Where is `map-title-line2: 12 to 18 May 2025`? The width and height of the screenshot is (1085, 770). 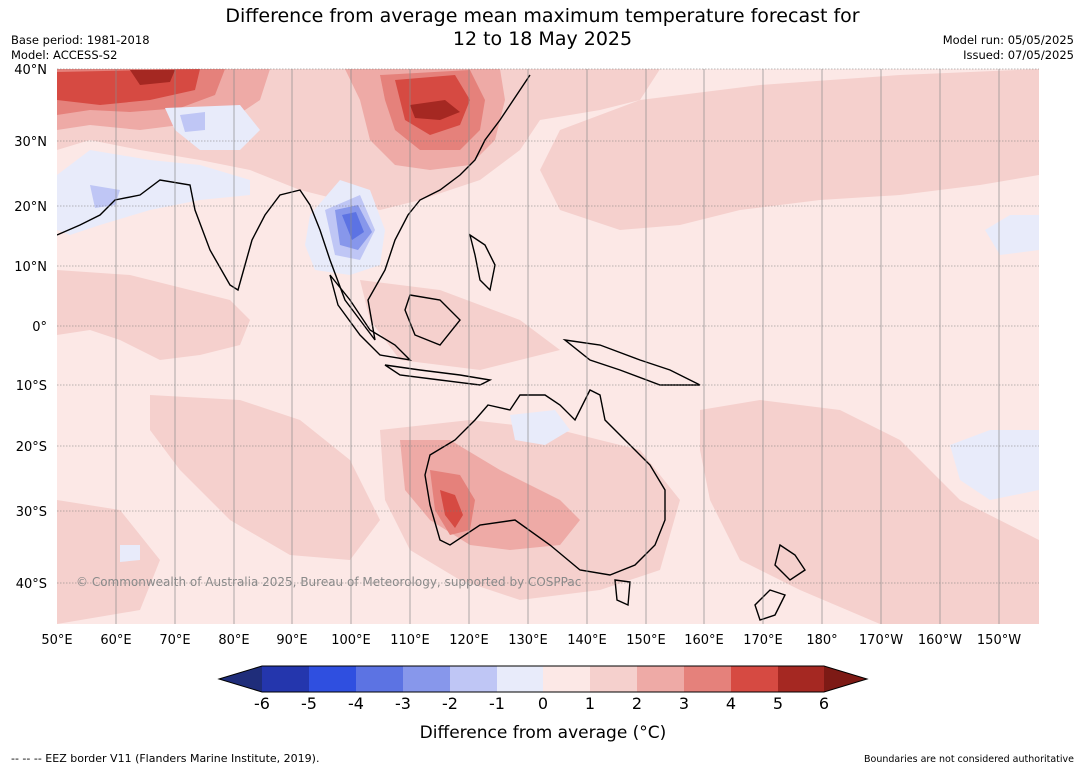
map-title-line2: 12 to 18 May 2025 is located at coordinates (542, 39).